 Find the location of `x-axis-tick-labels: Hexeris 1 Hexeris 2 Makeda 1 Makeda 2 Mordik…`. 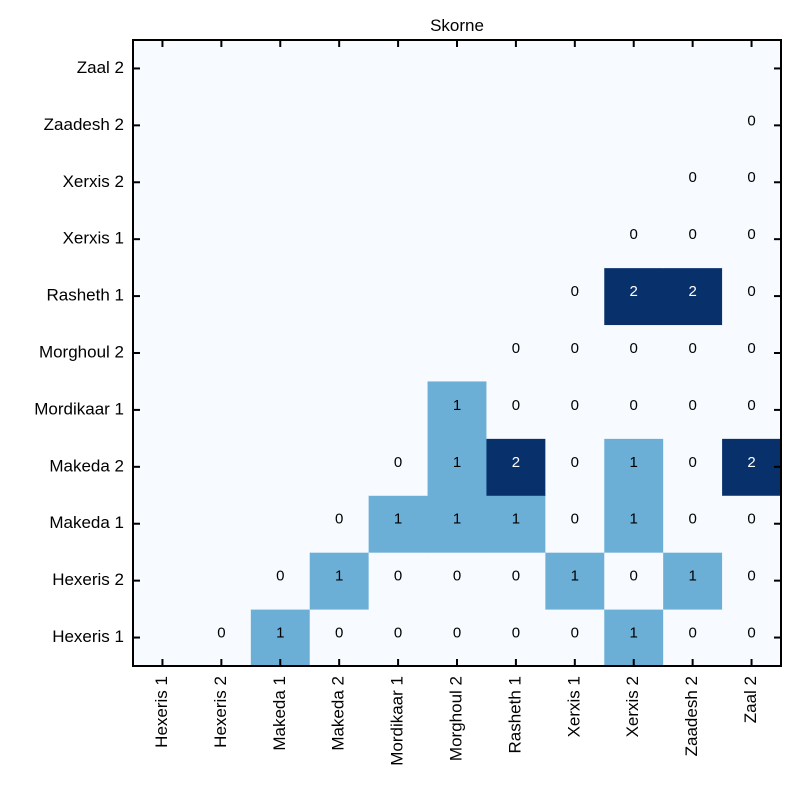

x-axis-tick-labels: Hexeris 1 Hexeris 2 Makeda 1 Makeda 2 Mordik… is located at coordinates (456, 721).